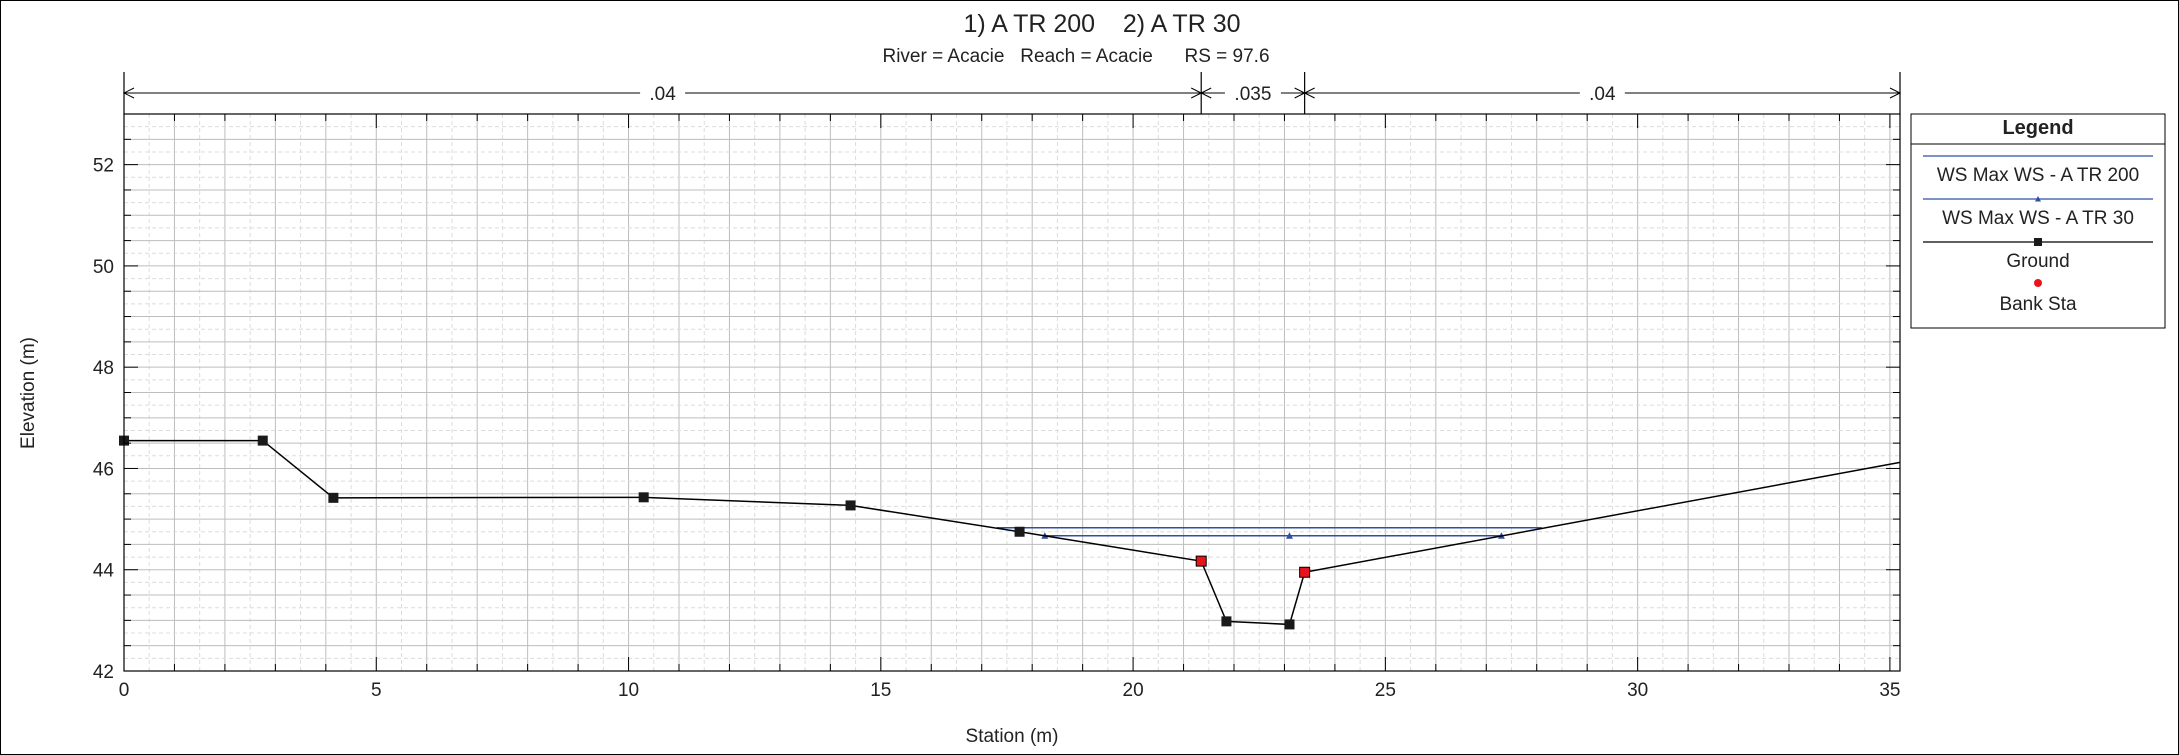  I want to click on legend-box, so click(2038, 221).